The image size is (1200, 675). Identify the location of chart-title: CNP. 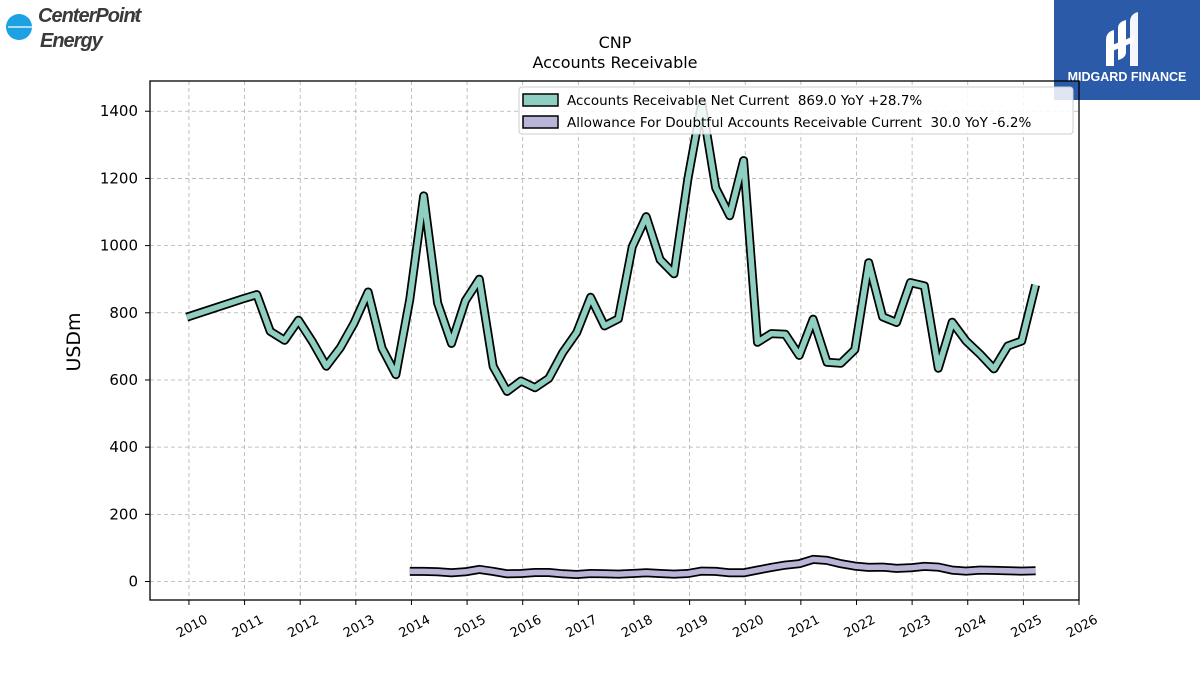
(615, 42).